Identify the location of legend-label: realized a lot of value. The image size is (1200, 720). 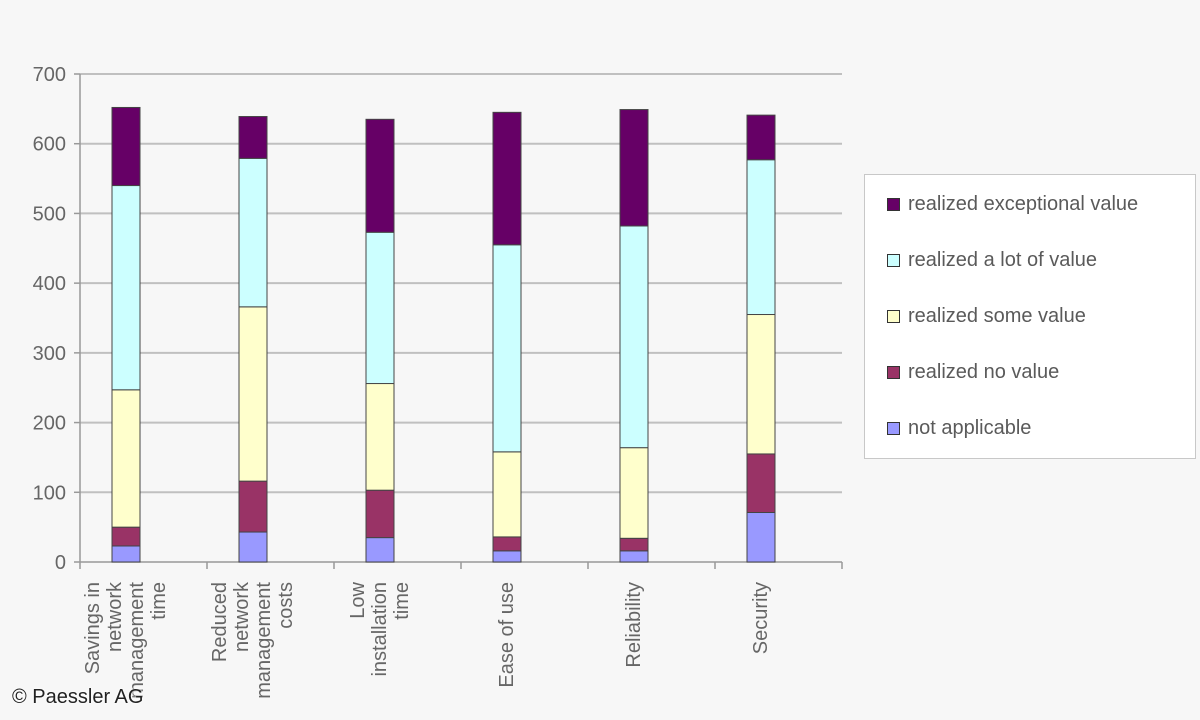
(1003, 260).